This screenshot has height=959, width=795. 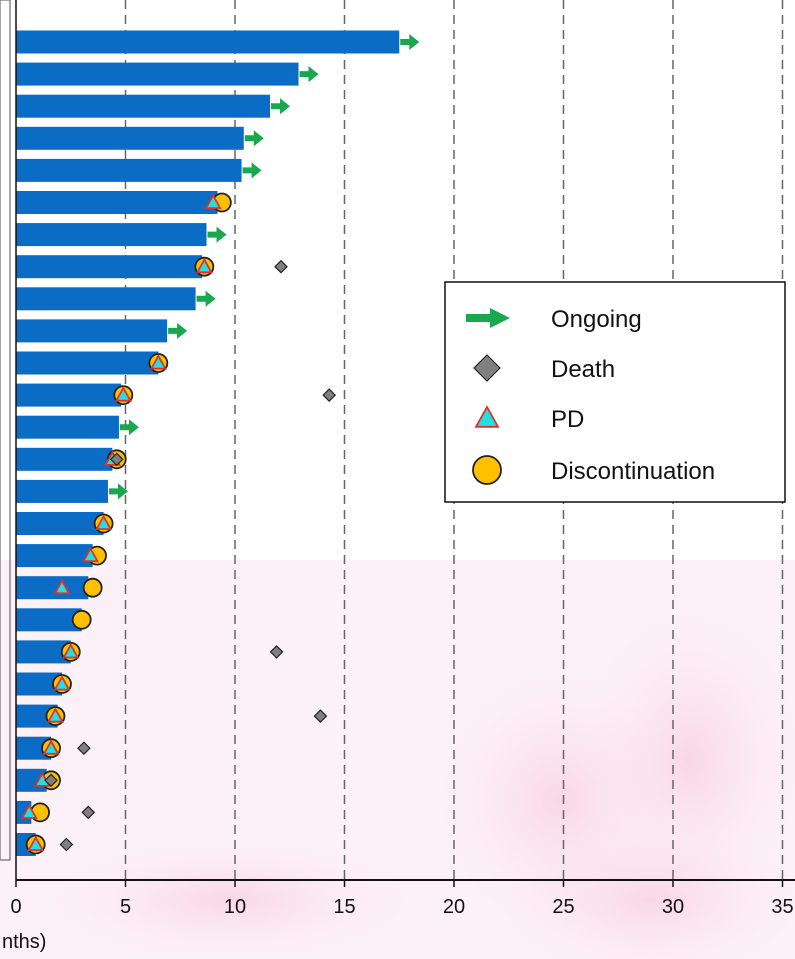 What do you see at coordinates (15, 907) in the screenshot?
I see `x-tick-label: 0` at bounding box center [15, 907].